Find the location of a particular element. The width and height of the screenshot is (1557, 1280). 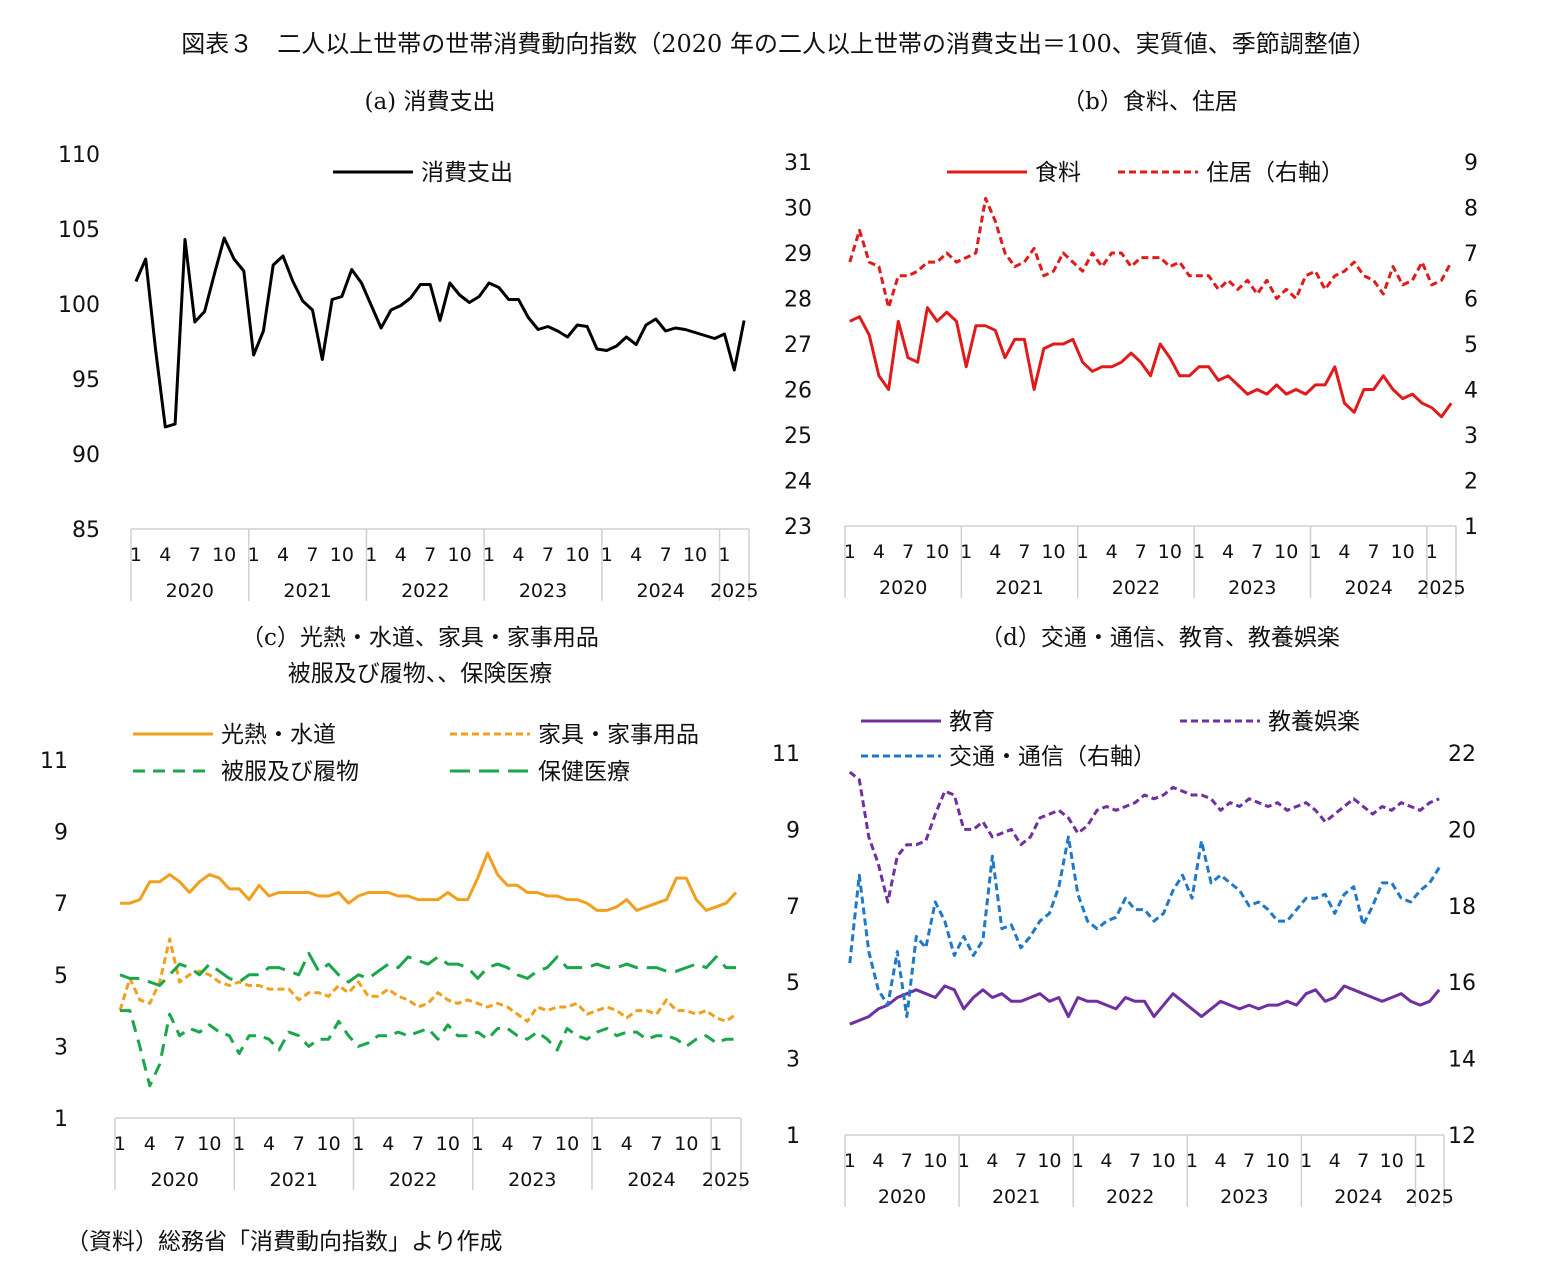

chart-b-y2tick: 6 is located at coordinates (1471, 300).